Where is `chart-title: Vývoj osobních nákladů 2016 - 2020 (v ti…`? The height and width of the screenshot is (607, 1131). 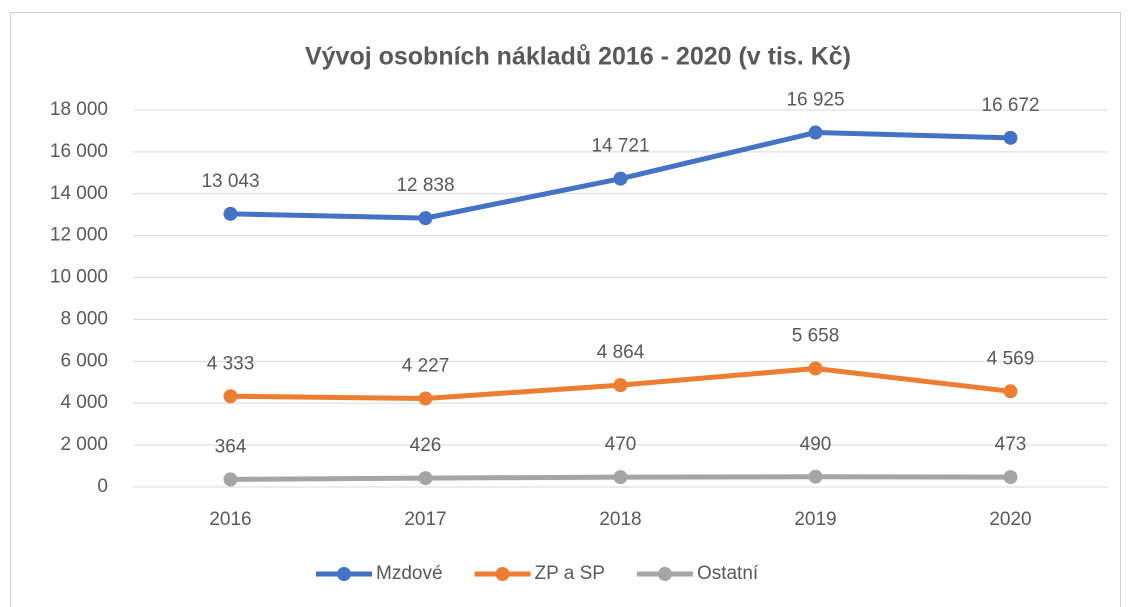
chart-title: Vývoj osobních nákladů 2016 - 2020 (v ti… is located at coordinates (578, 57).